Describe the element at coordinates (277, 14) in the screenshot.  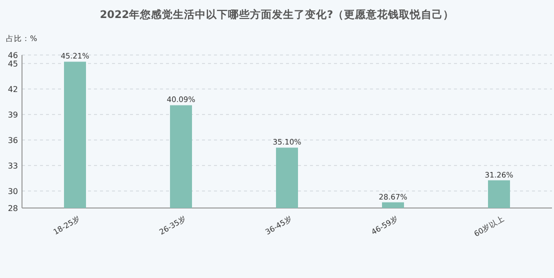
I see `chart-title: 2022年您感觉生活中以下哪些方面发生了变化?（更愿意花钱取悦自己）` at that location.